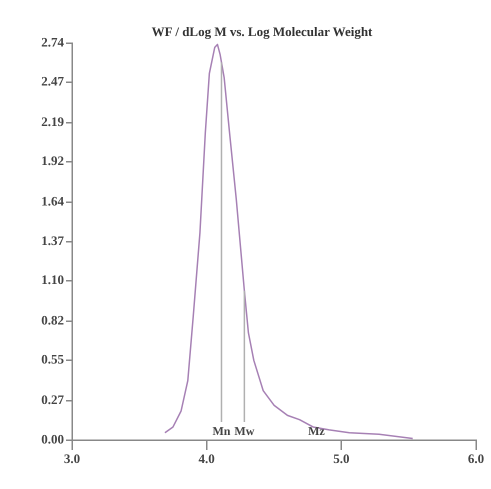  What do you see at coordinates (72, 458) in the screenshot?
I see `x-tick-label: 3.0` at bounding box center [72, 458].